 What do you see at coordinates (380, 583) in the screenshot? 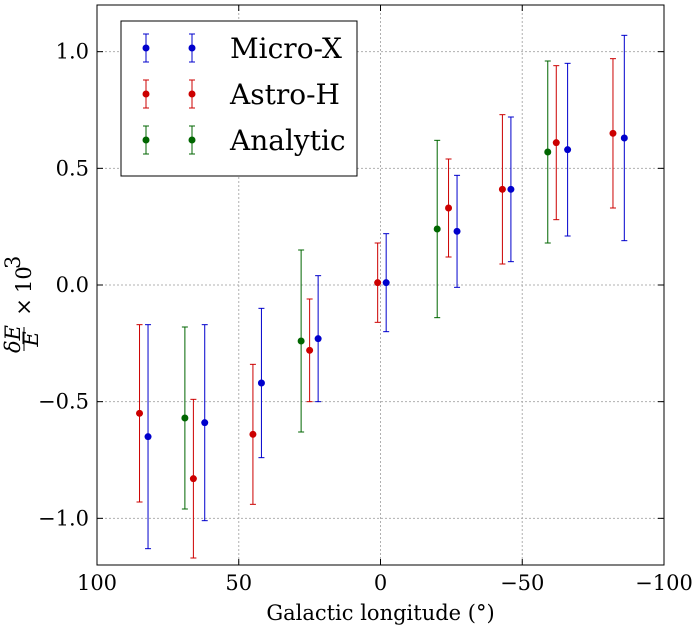
I see `x-tick-label: 0` at bounding box center [380, 583].